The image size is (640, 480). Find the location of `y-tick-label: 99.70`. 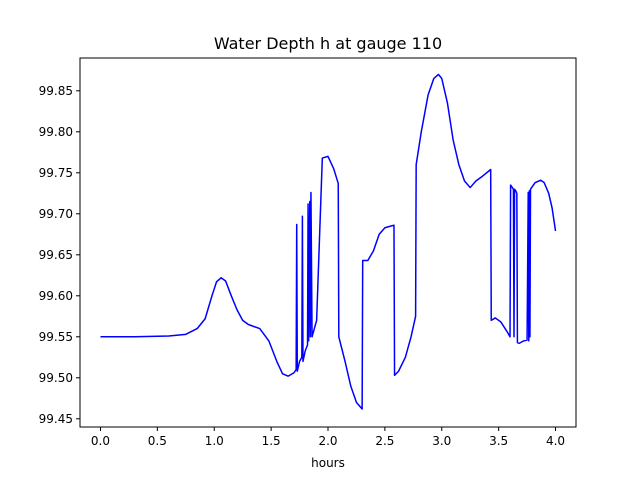

y-tick-label: 99.70 is located at coordinates (56, 214).